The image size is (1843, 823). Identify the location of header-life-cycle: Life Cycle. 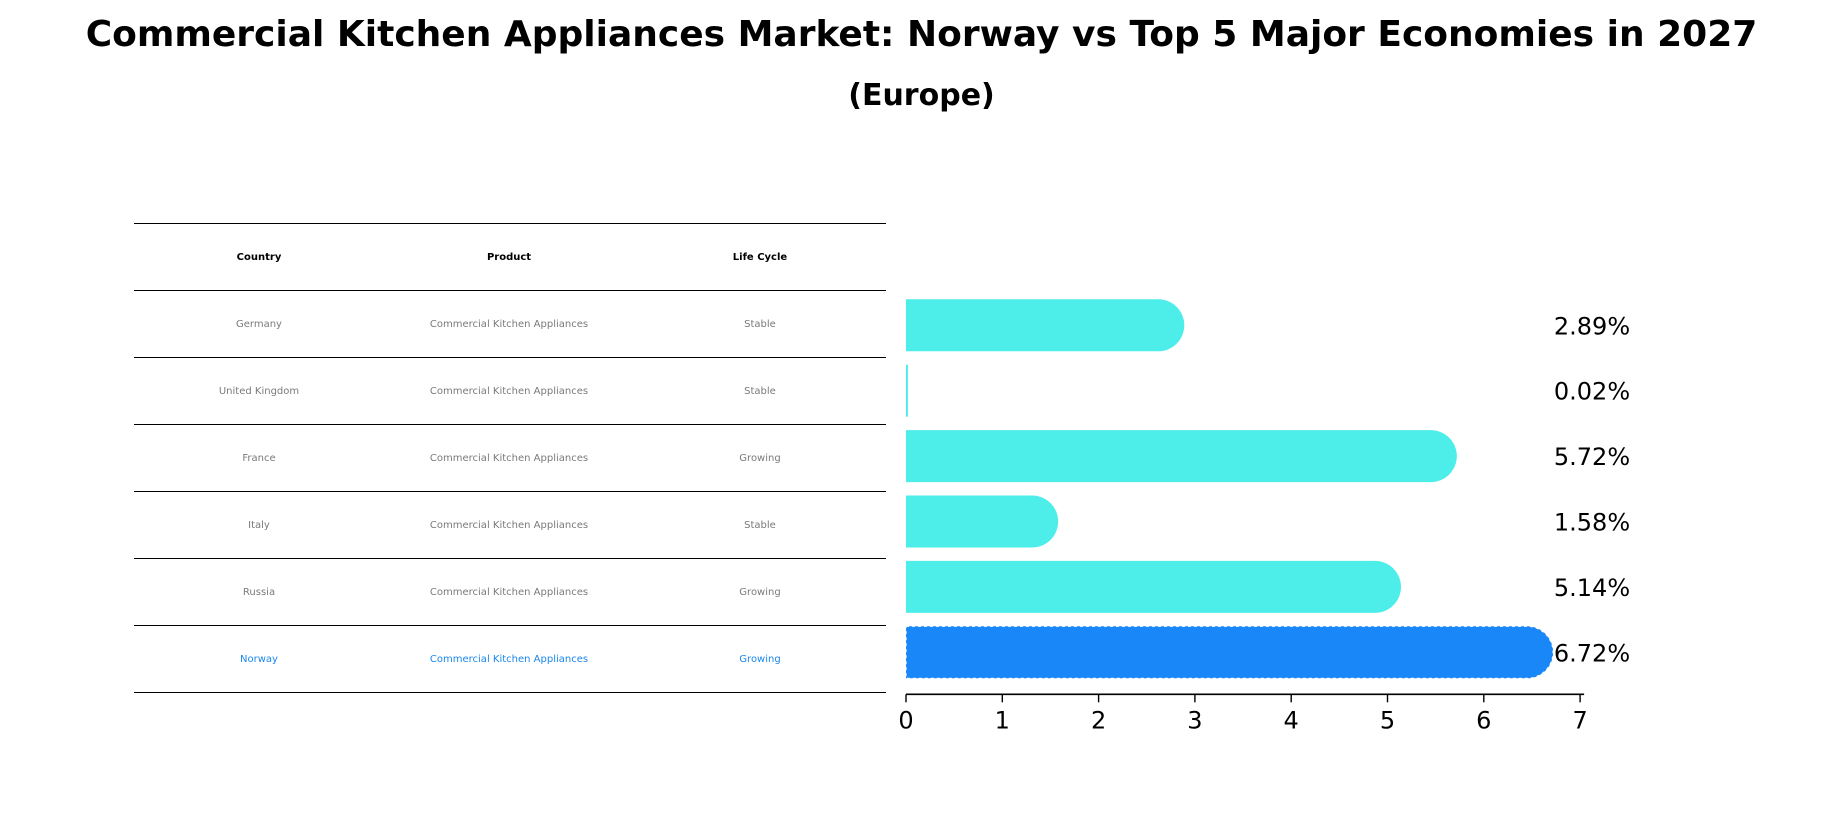
(760, 257).